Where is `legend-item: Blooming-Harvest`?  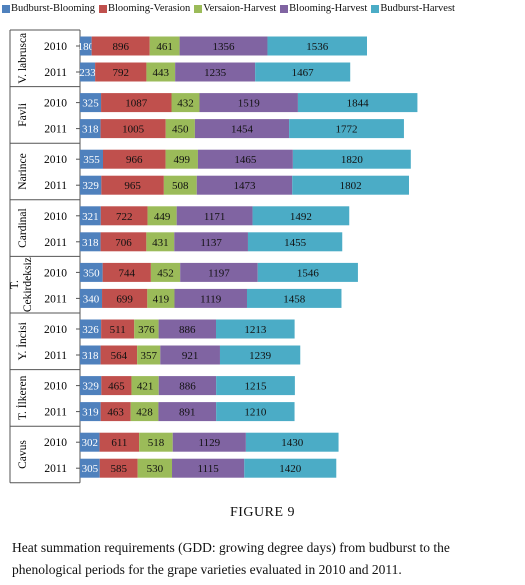 legend-item: Blooming-Harvest is located at coordinates (323, 9).